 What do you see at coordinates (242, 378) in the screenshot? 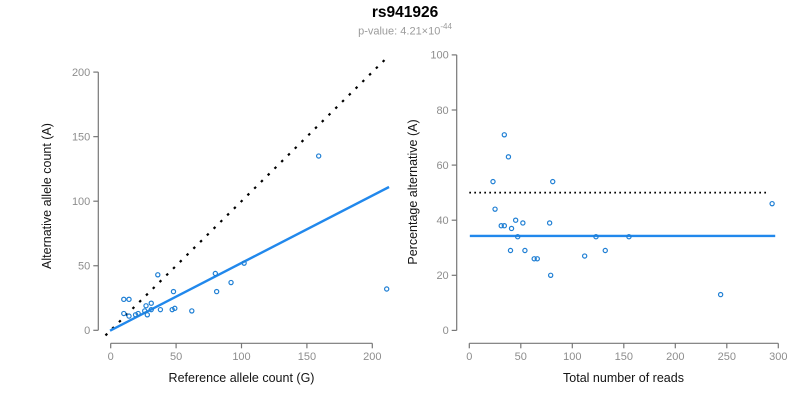
I see `x-axis-title: Reference allele count (G)` at bounding box center [242, 378].